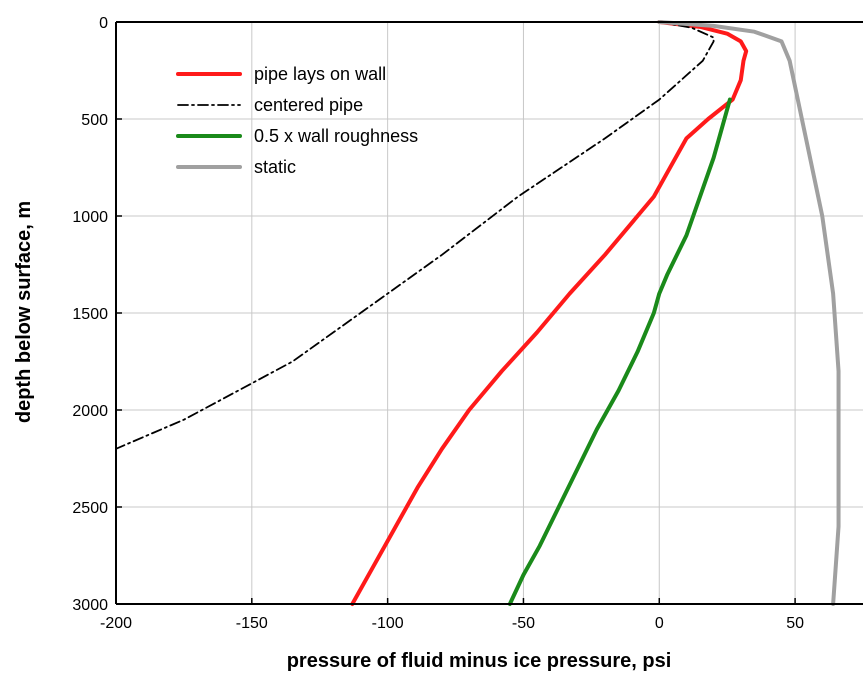 This screenshot has width=863, height=675. Describe the element at coordinates (90, 217) in the screenshot. I see `y-tick-label-2: 1000` at that location.